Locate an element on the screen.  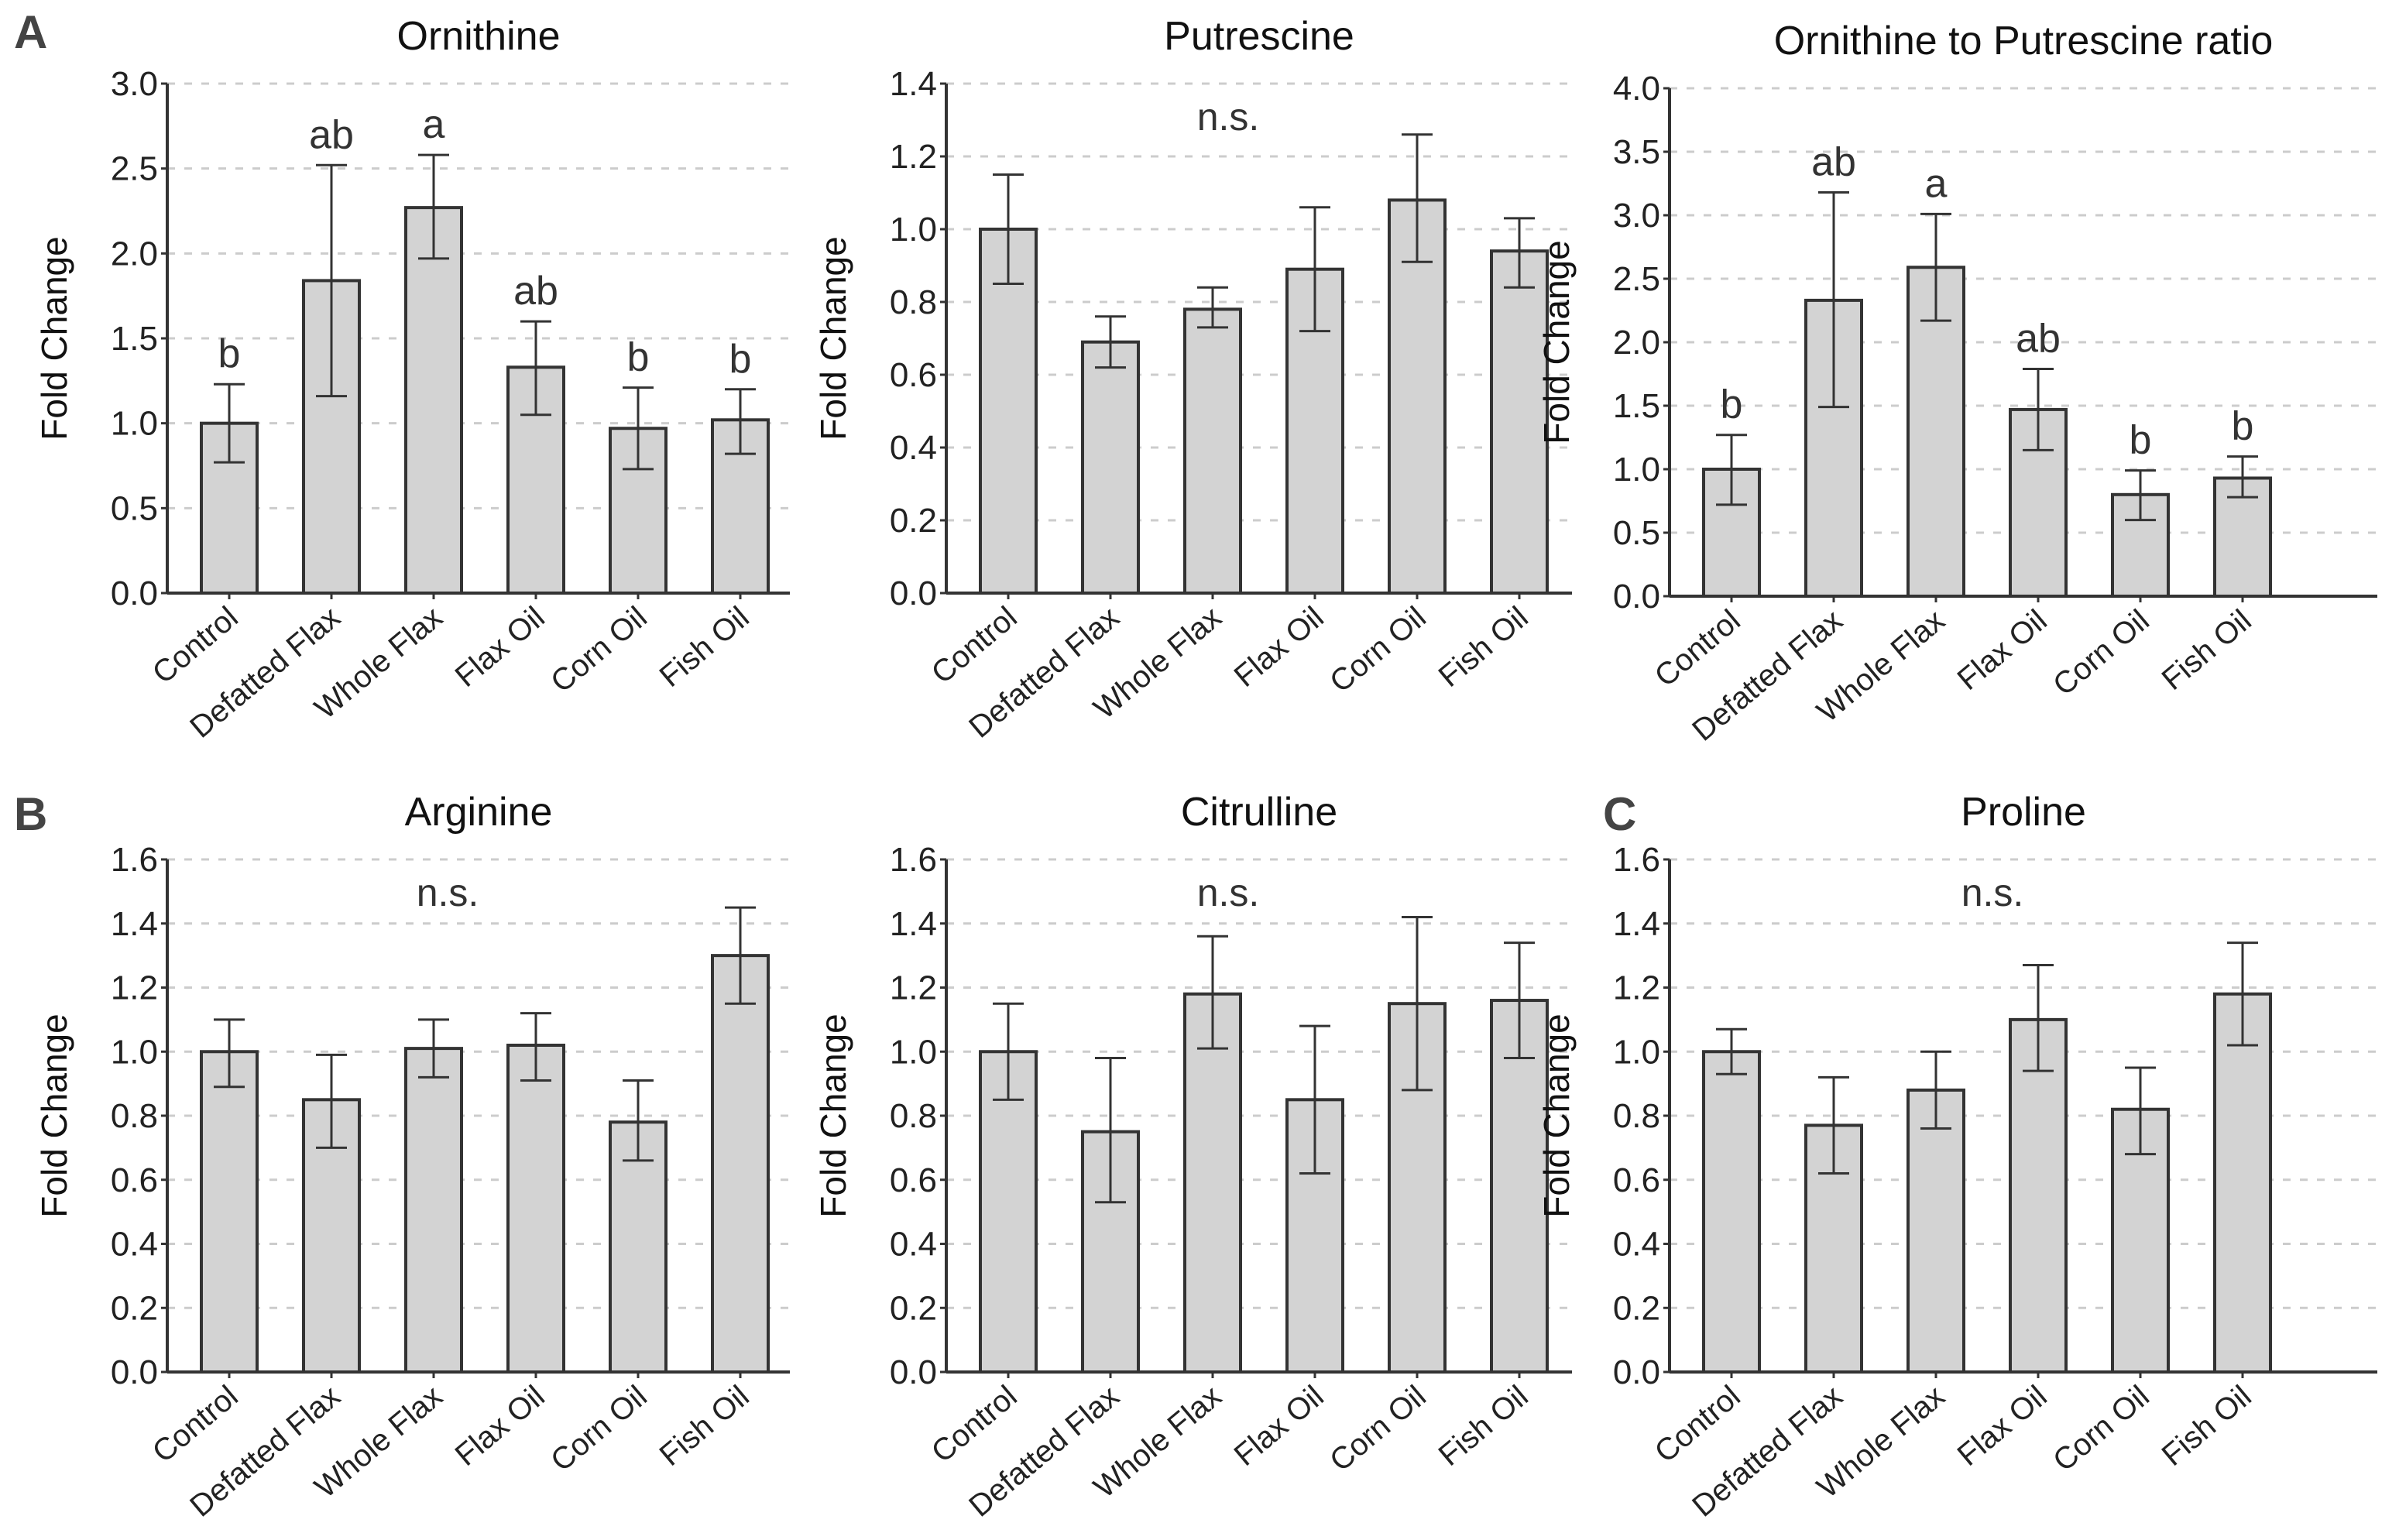
chart-title: Ornithine to Putrescine ratio is located at coordinates (2024, 41).